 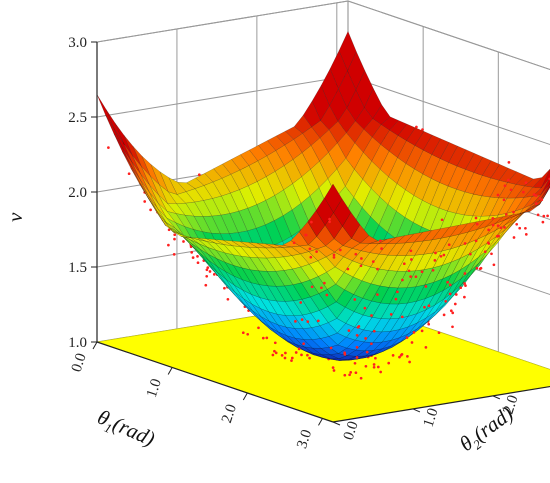 I want to click on z-tick-label: 2.0, so click(x=77, y=193).